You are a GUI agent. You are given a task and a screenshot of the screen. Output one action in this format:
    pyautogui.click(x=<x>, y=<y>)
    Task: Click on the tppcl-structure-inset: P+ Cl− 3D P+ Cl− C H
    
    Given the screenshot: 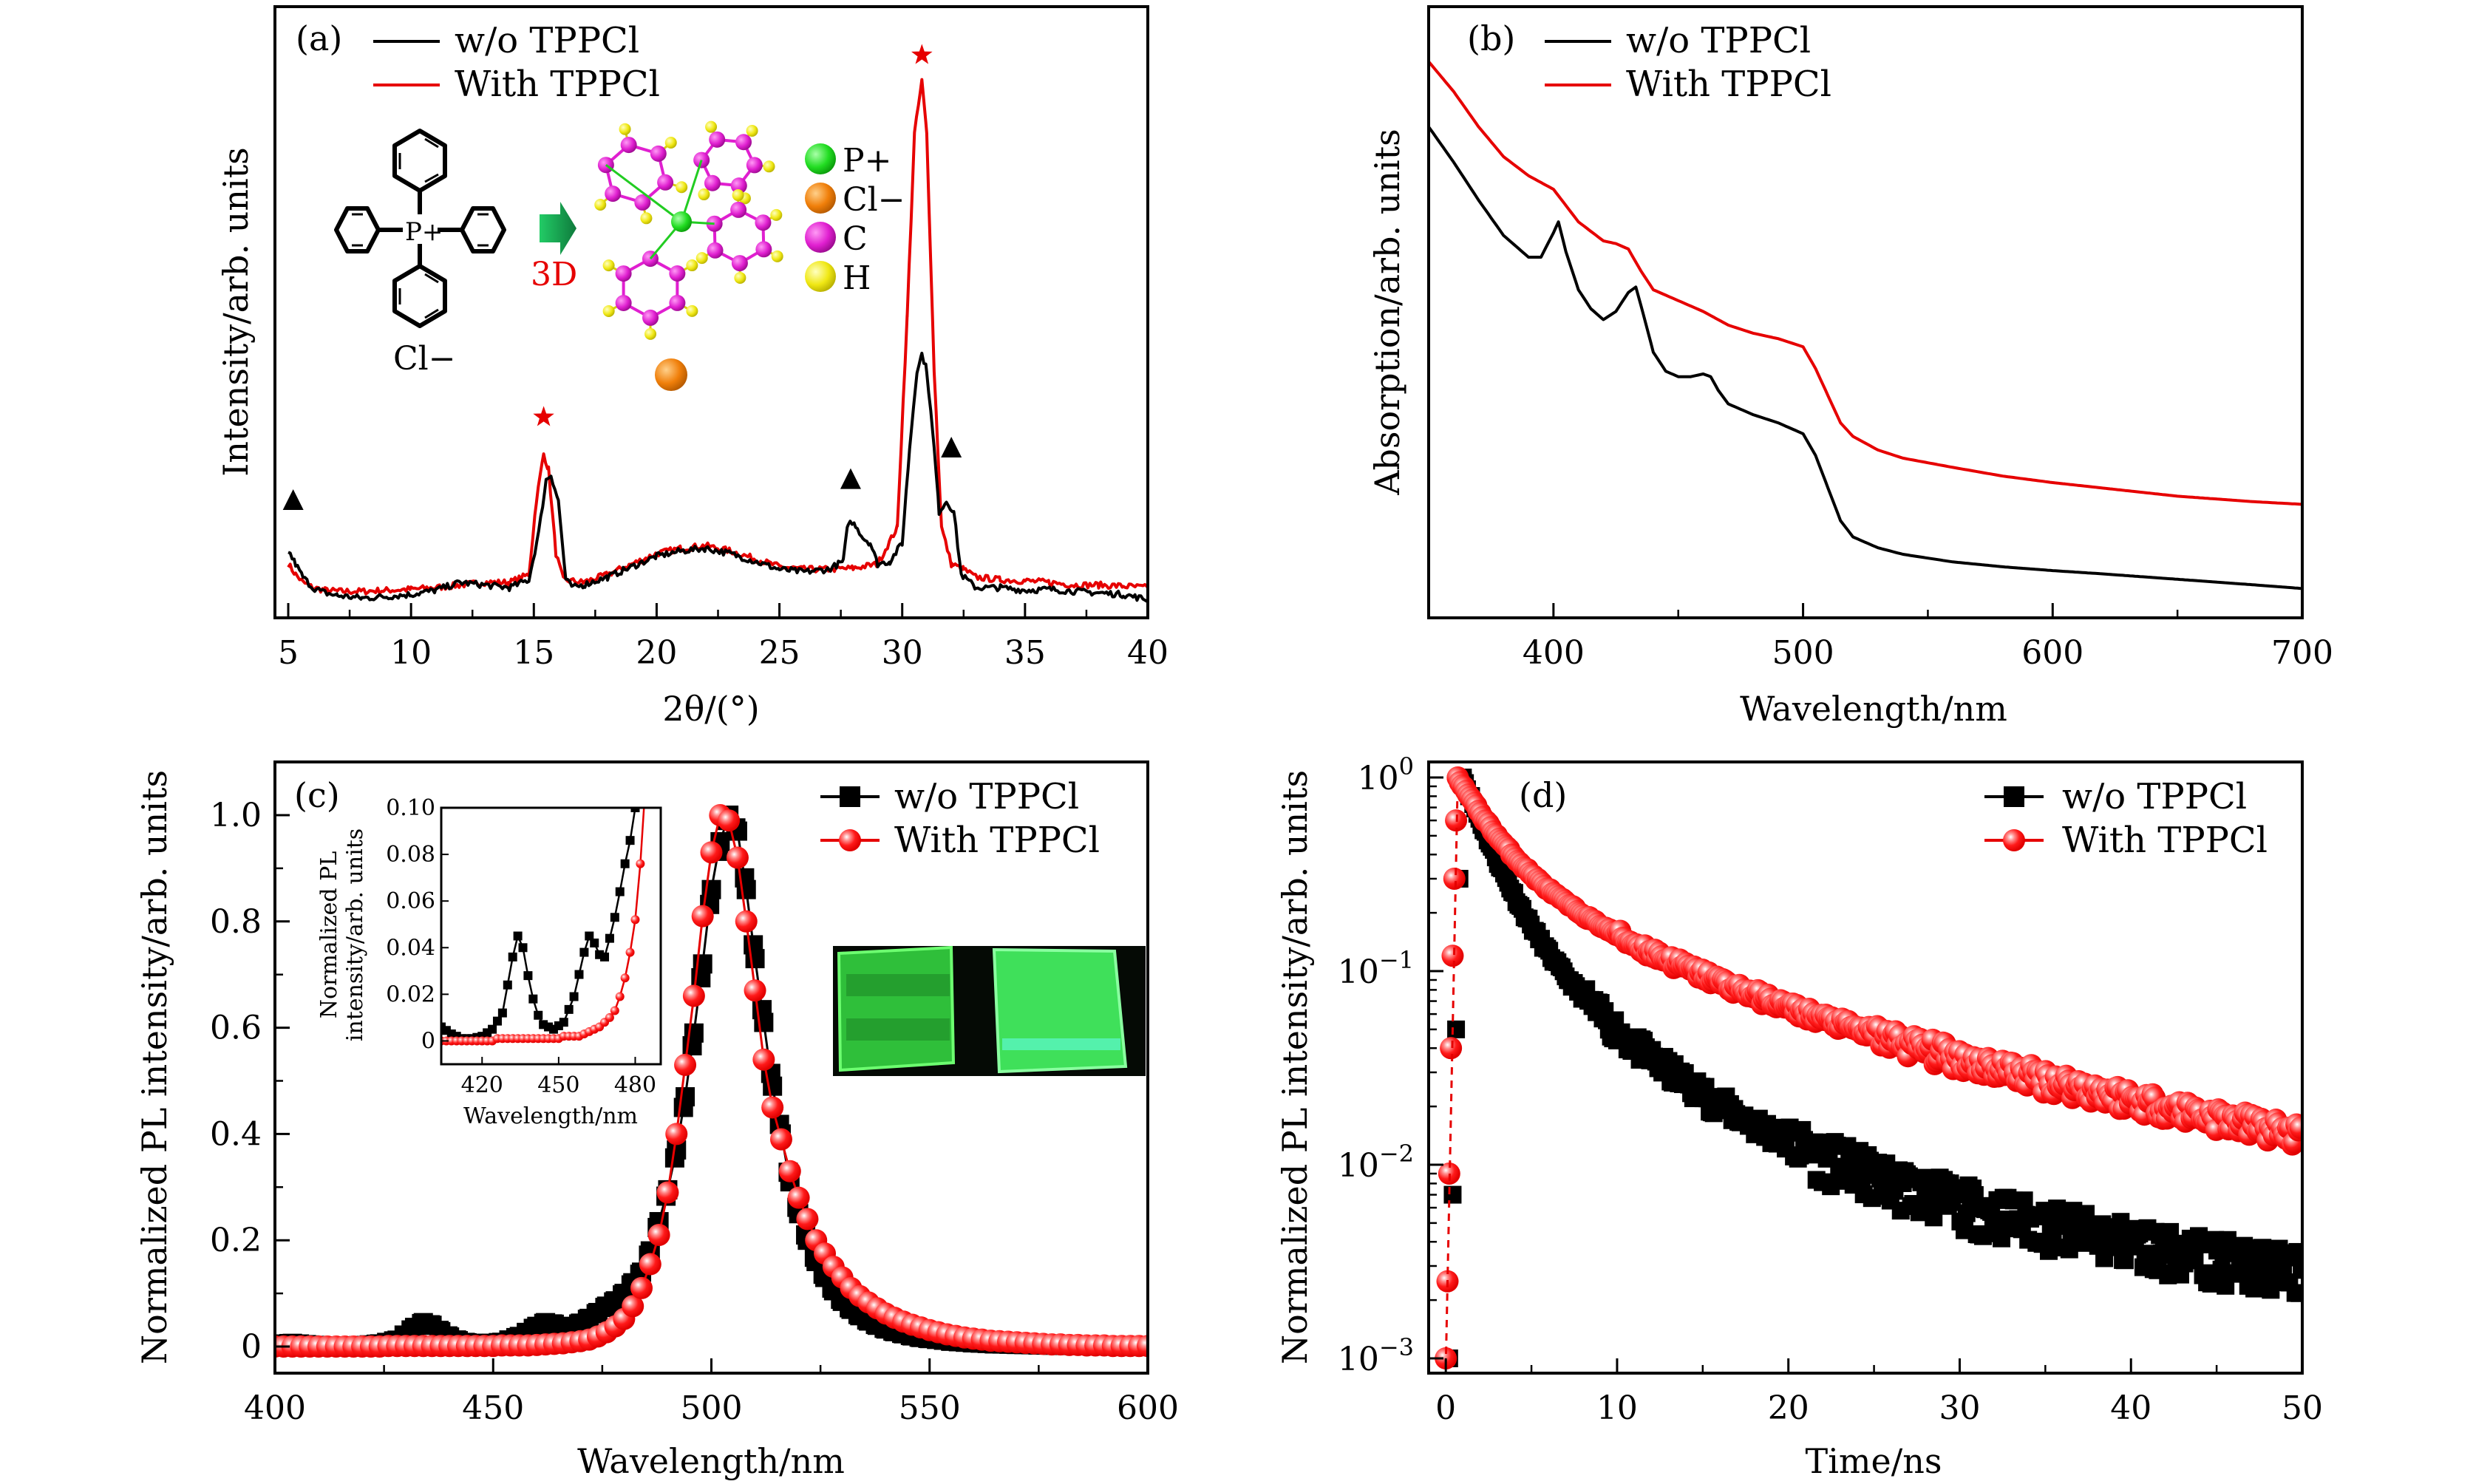 What is the action you would take?
    pyautogui.click(x=619, y=256)
    